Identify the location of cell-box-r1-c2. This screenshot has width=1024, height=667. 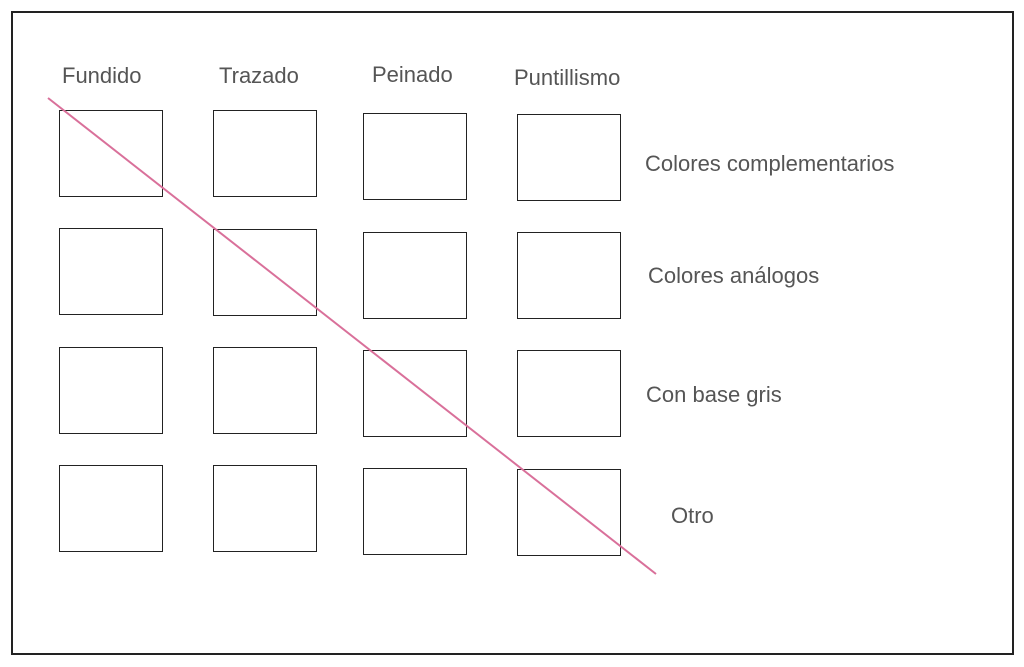
(265, 153).